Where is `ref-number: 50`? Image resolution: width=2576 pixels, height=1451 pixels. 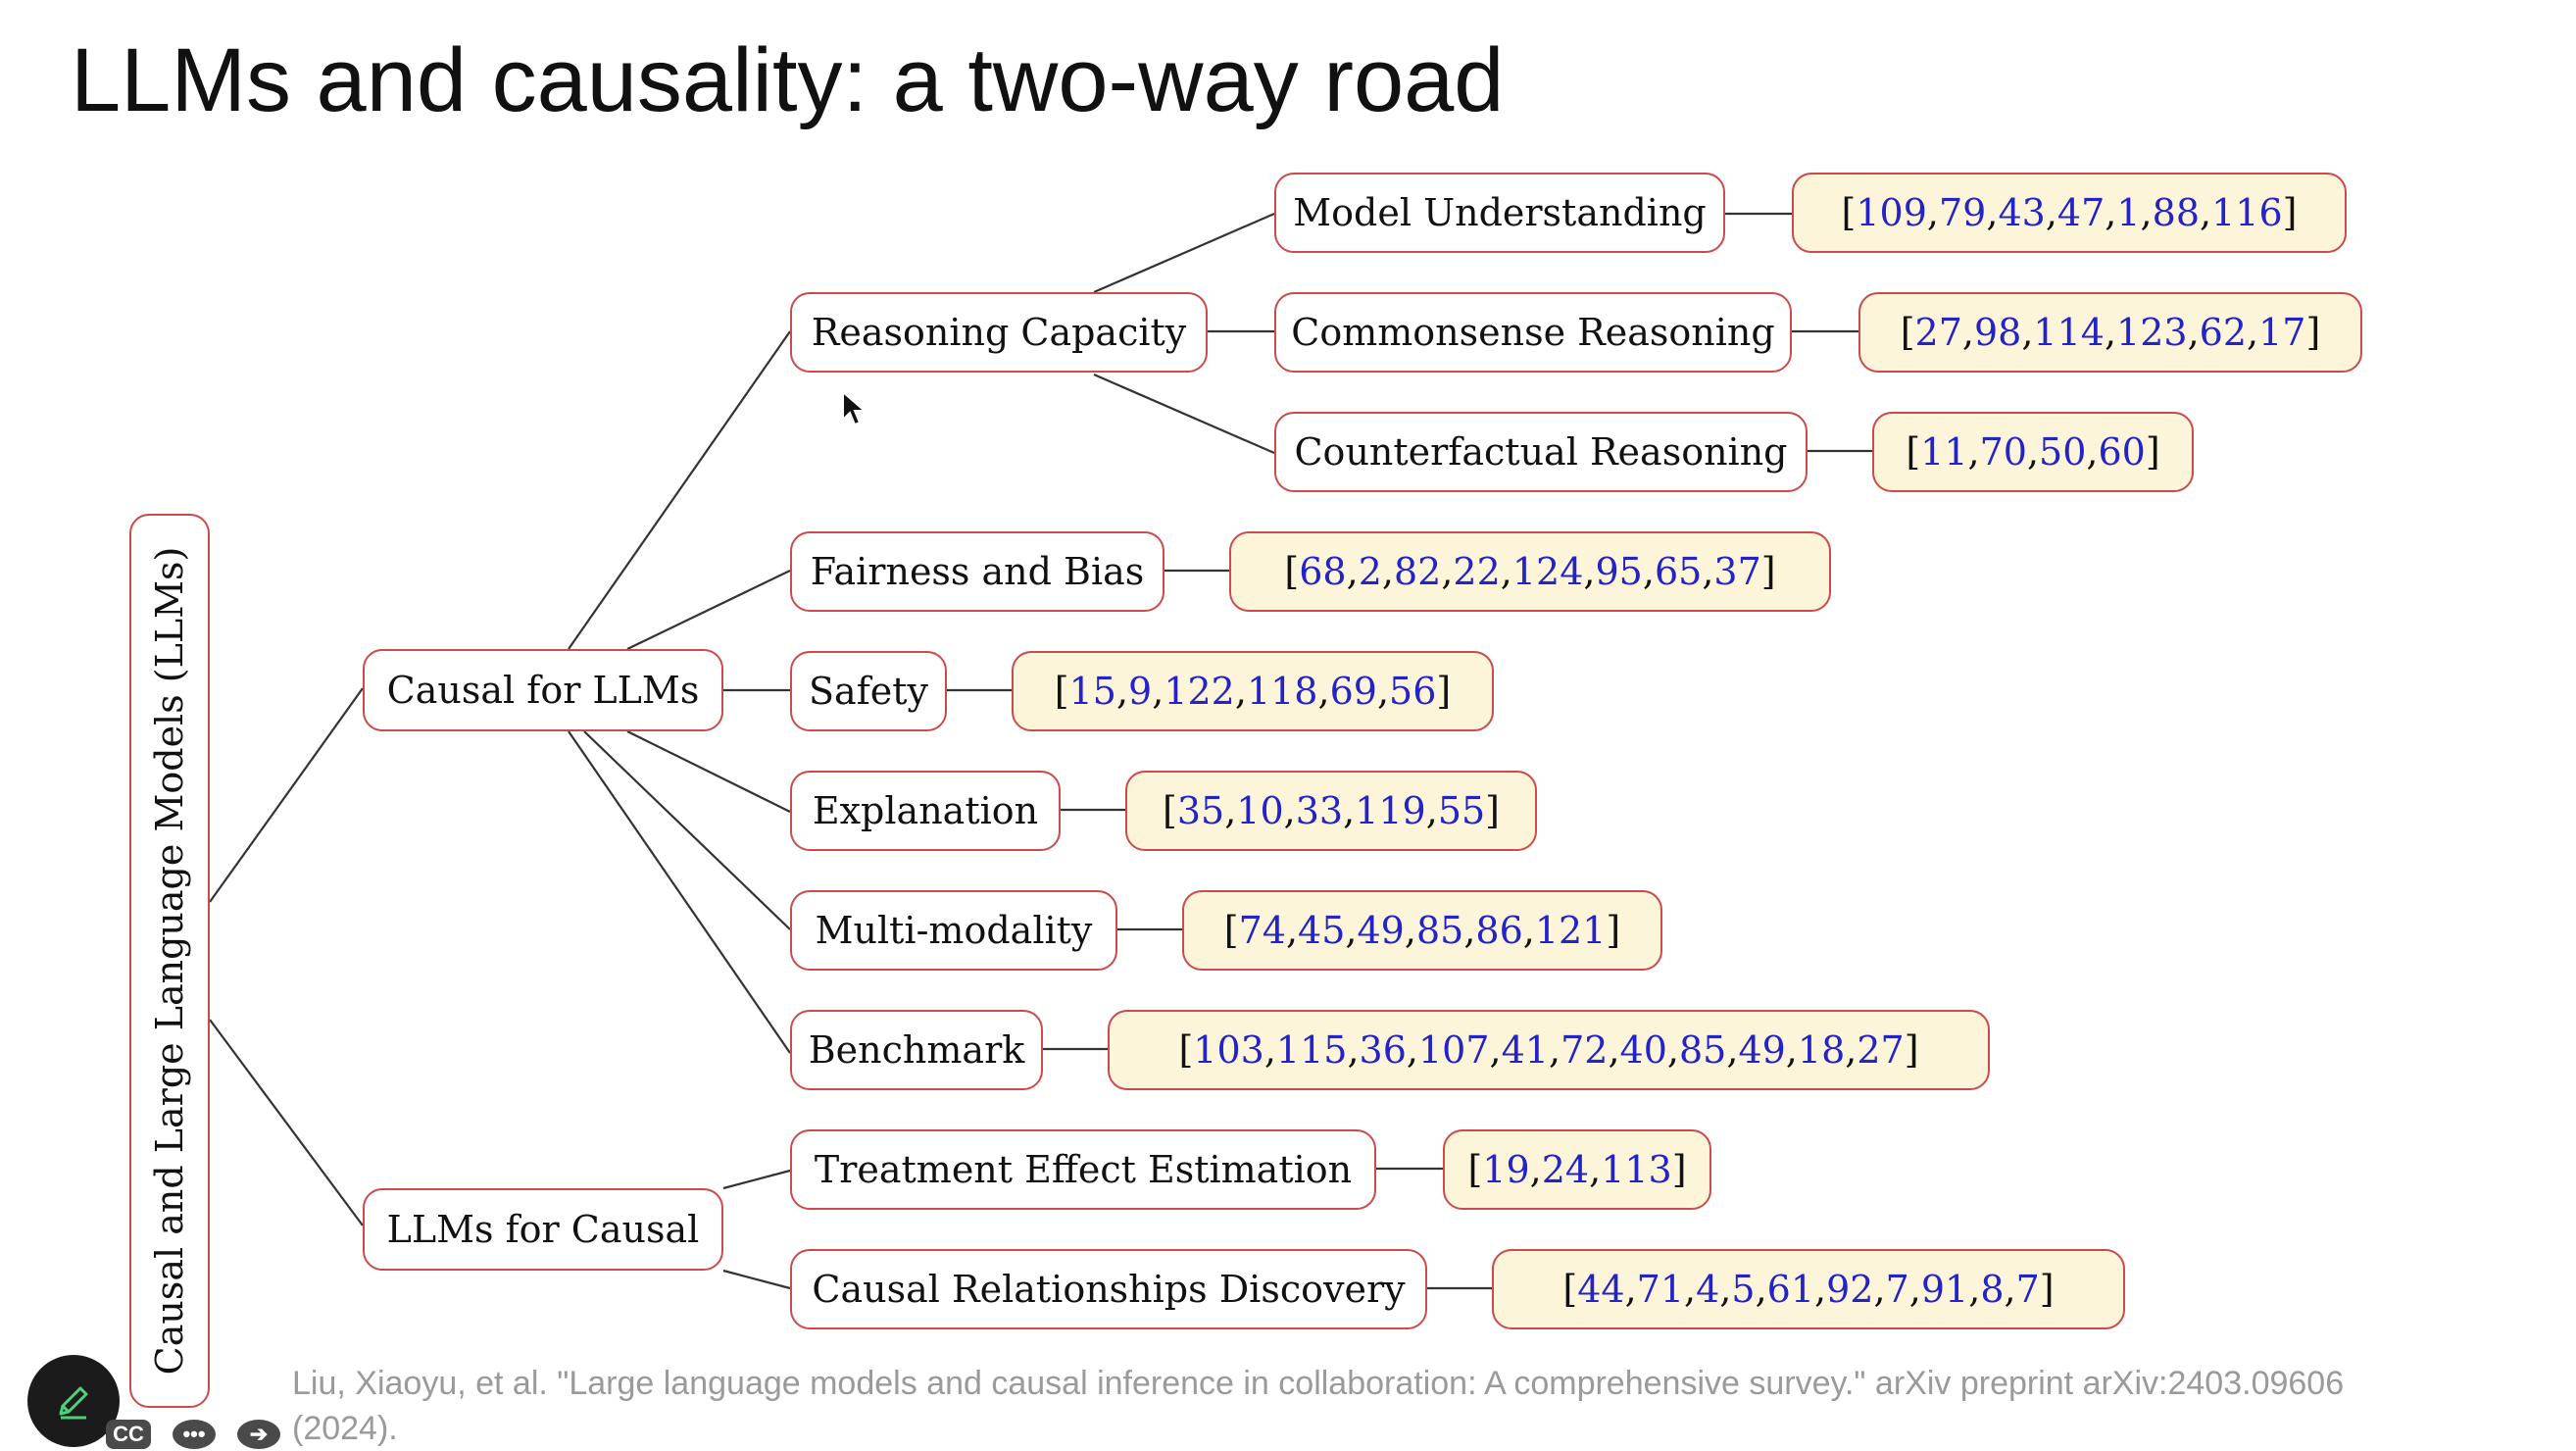
ref-number: 50 is located at coordinates (2063, 452).